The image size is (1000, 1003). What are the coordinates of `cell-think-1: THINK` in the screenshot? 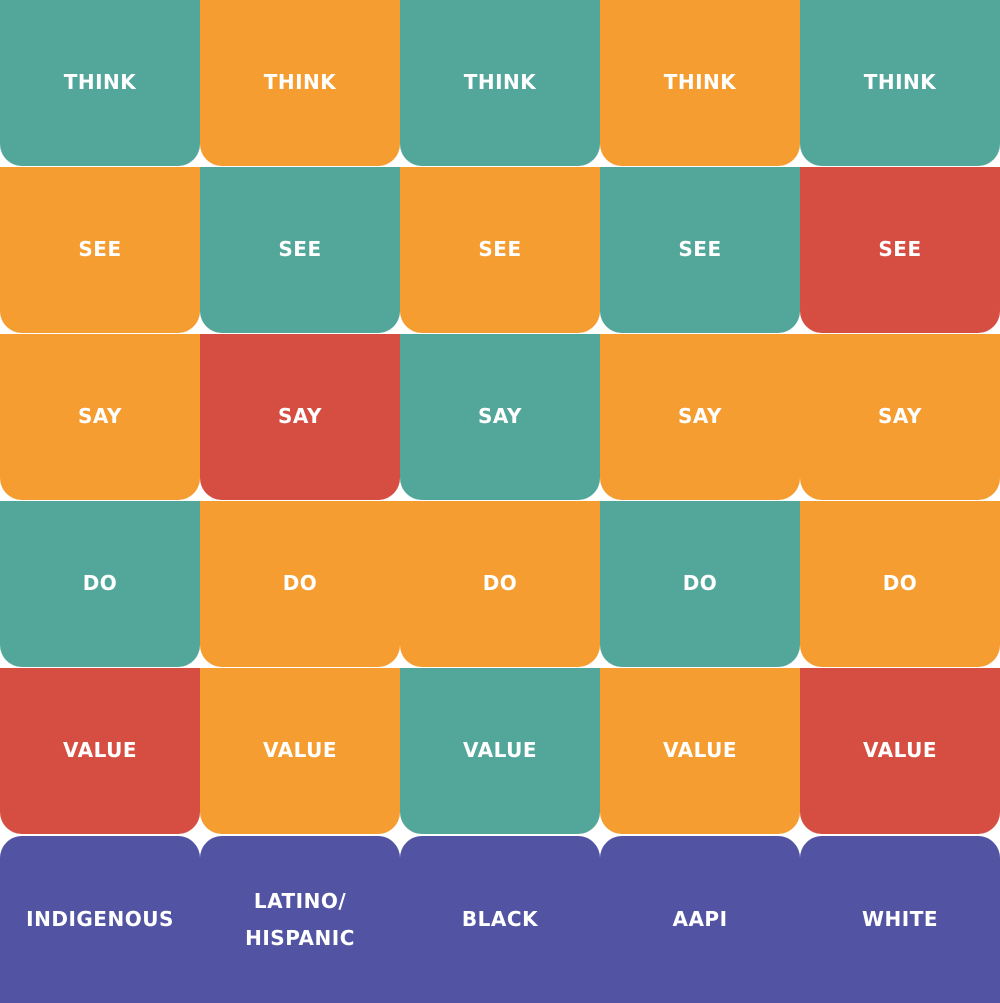 It's located at (100, 83).